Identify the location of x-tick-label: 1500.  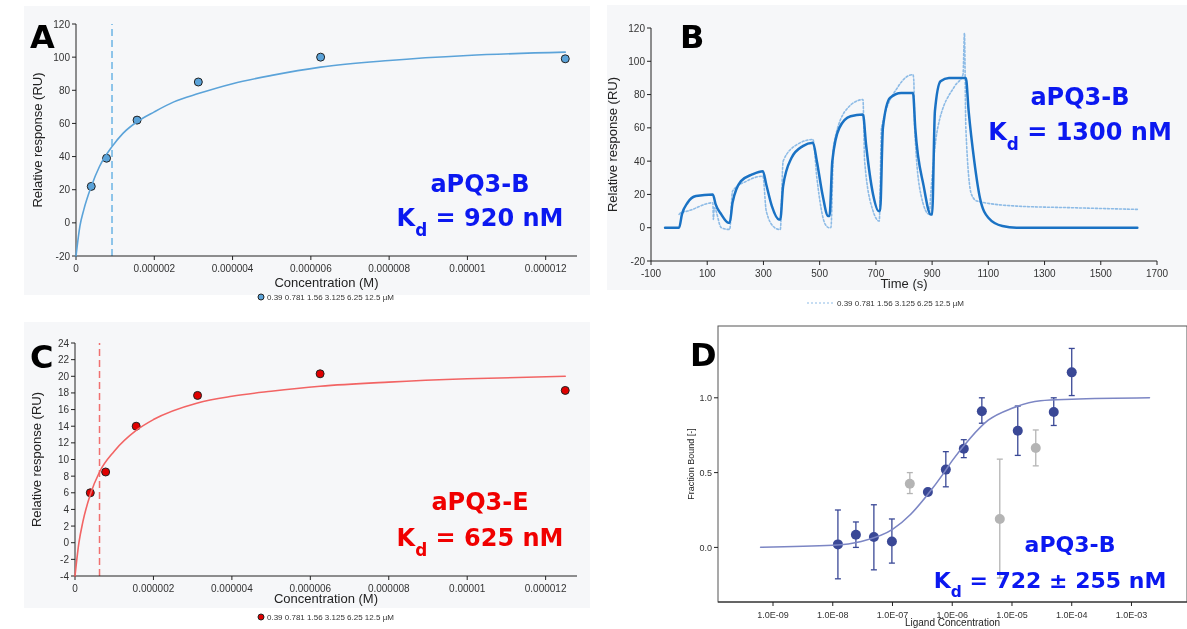
(1101, 273).